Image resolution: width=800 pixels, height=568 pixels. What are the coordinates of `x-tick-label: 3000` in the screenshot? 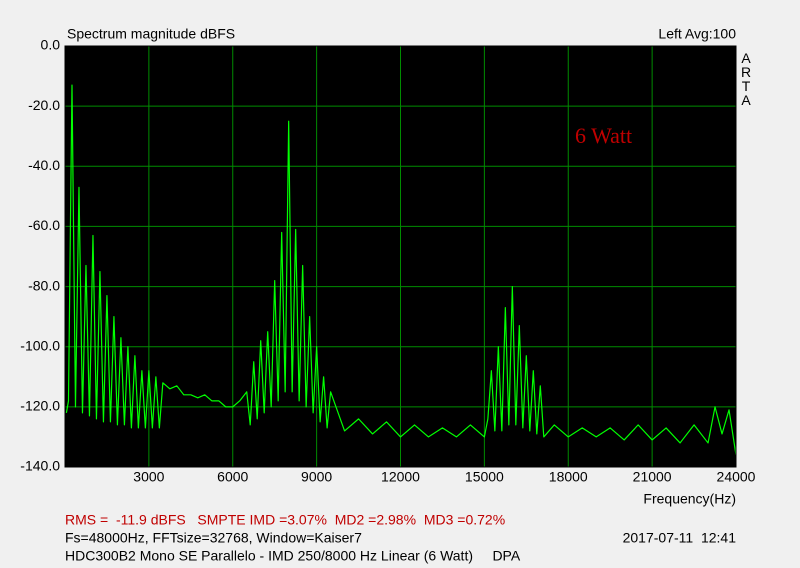 It's located at (148, 477).